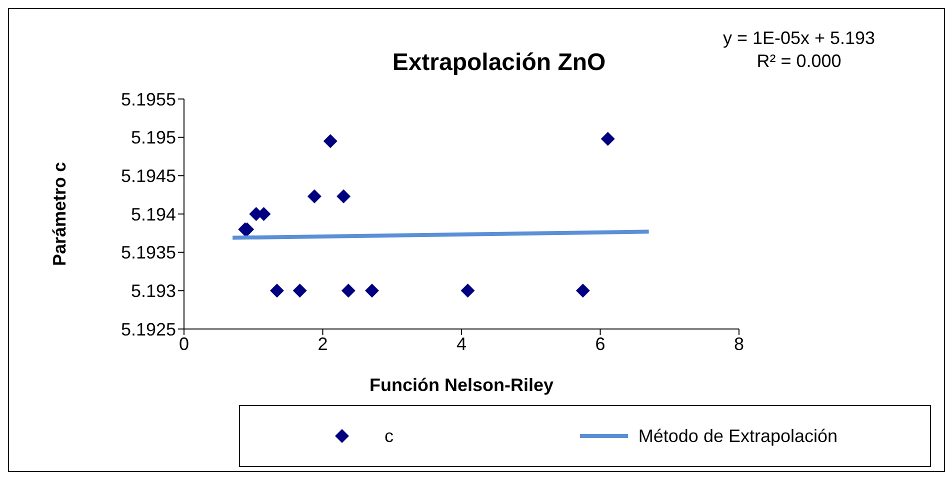 Image resolution: width=951 pixels, height=478 pixels. I want to click on legend-label: Método de Extrapolación, so click(738, 436).